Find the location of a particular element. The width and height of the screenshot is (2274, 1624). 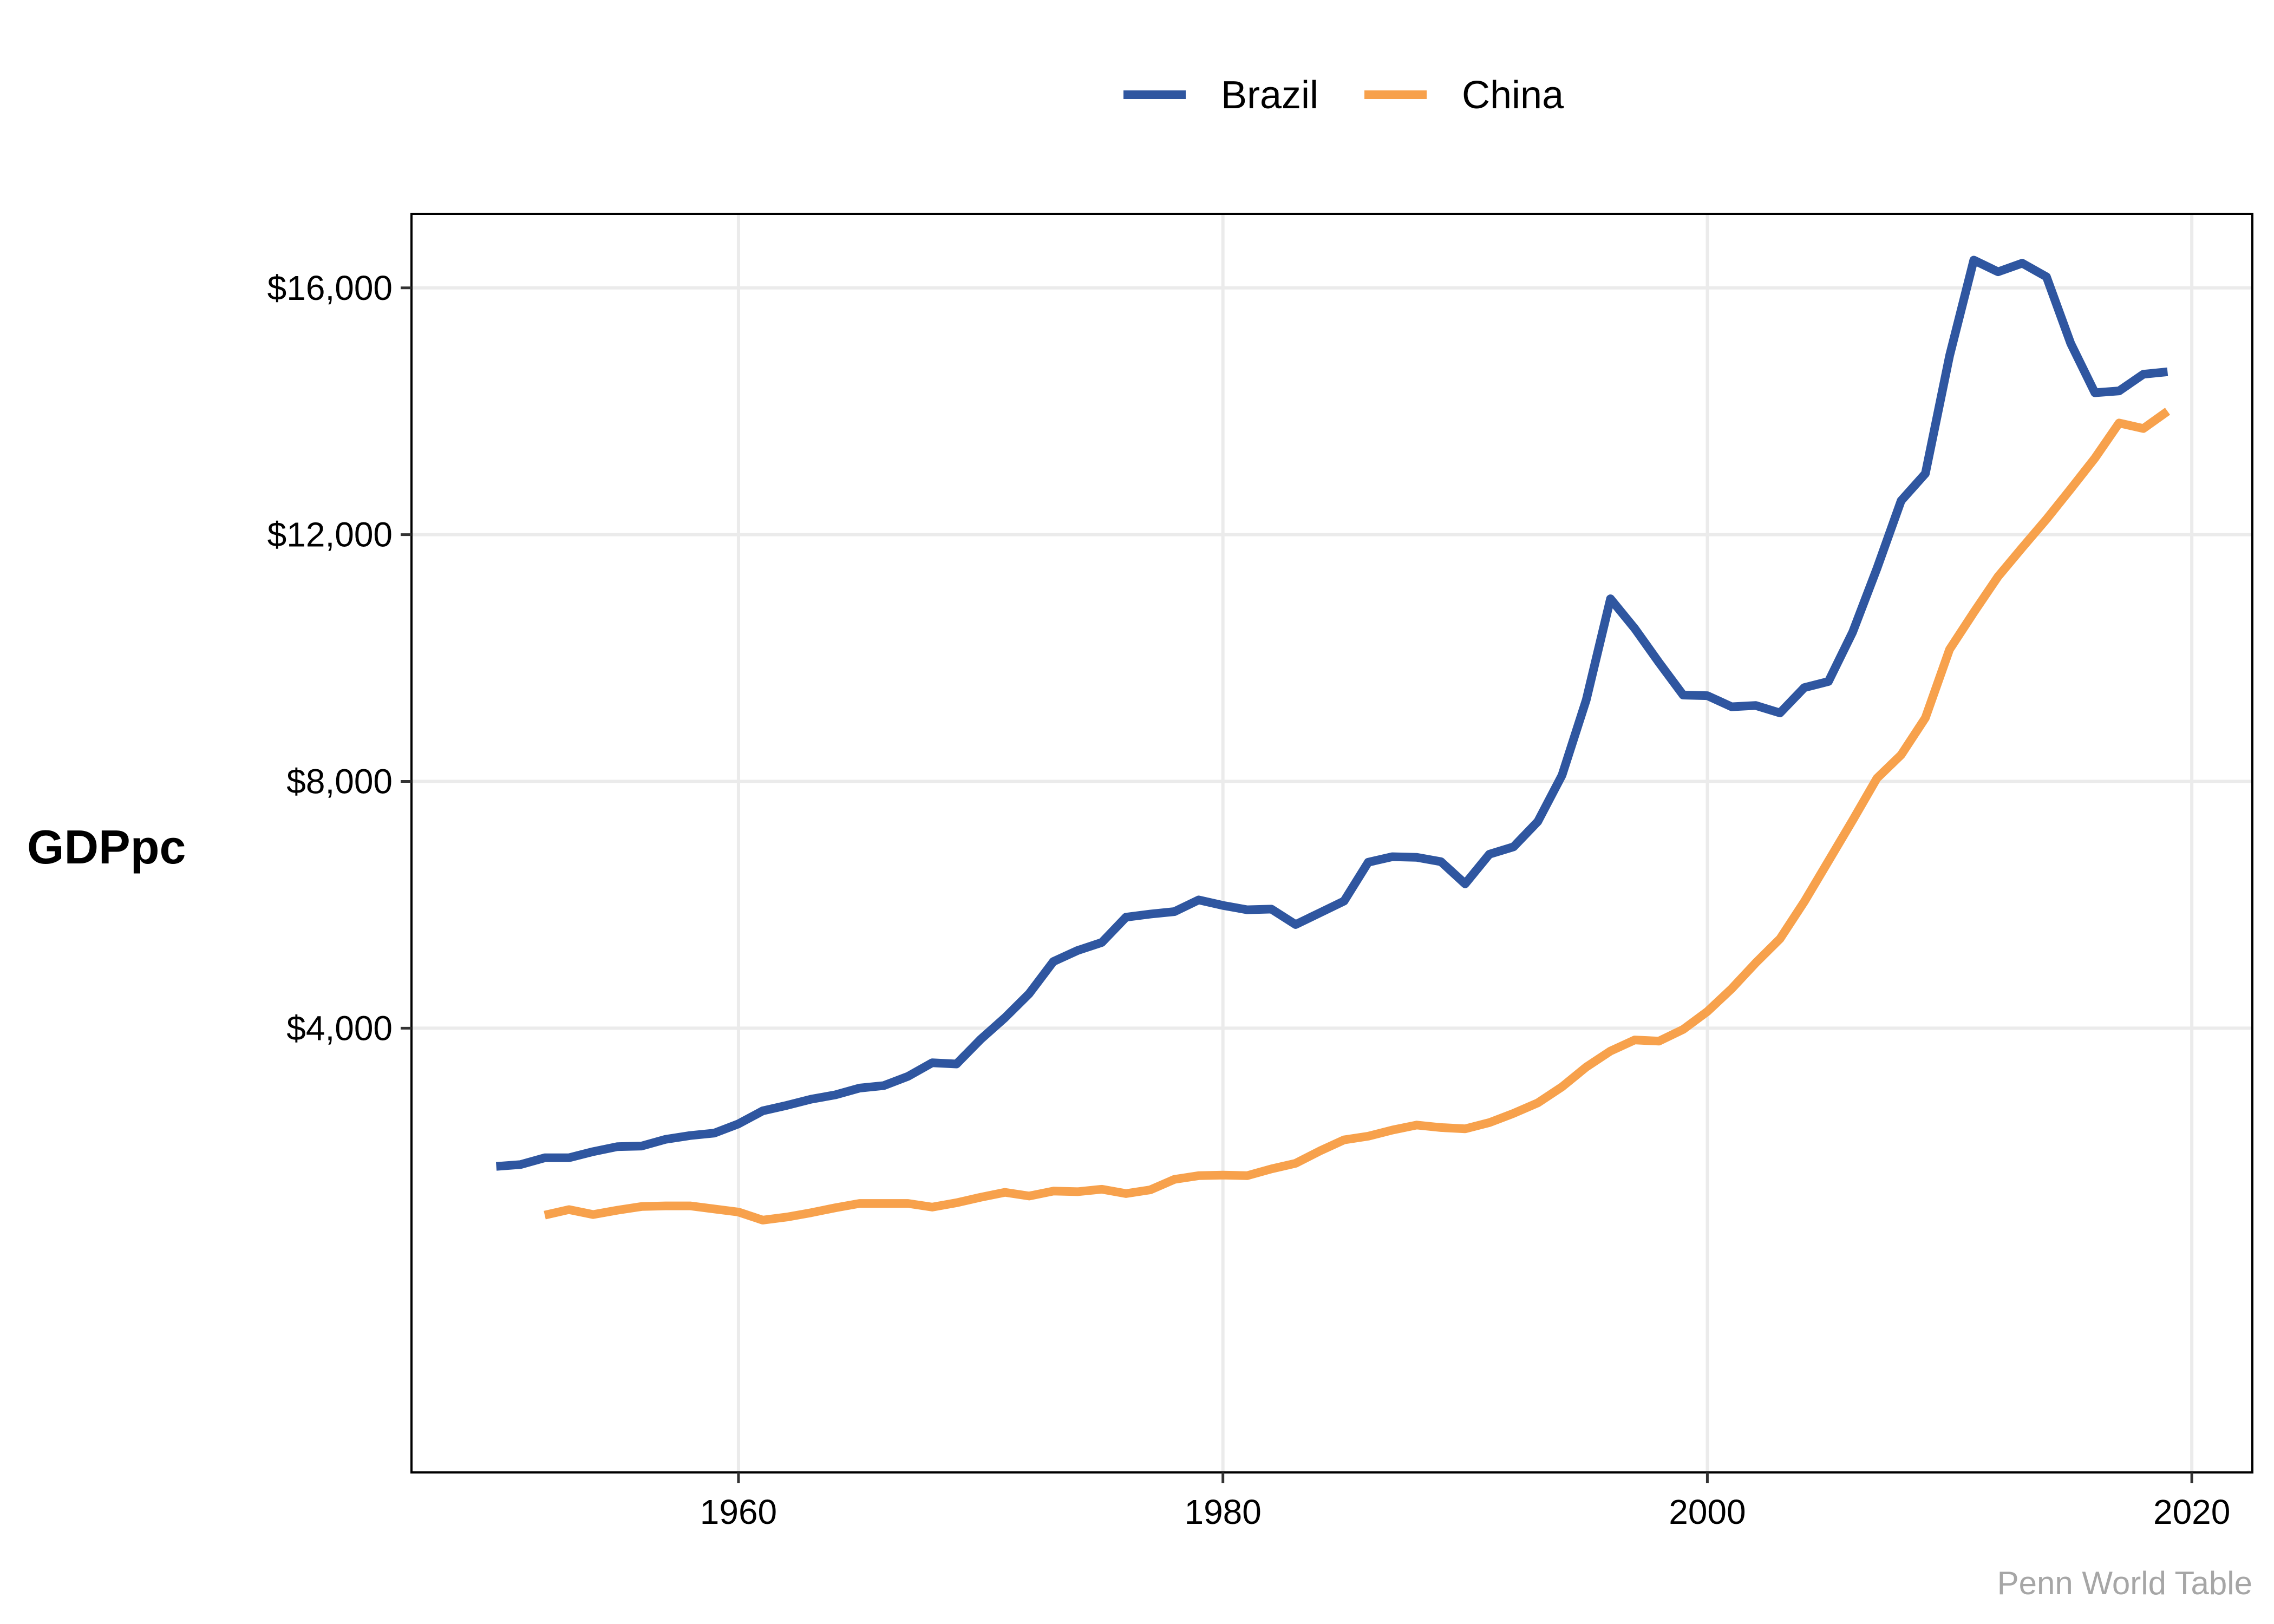

x-tick-label: 2020 is located at coordinates (2192, 1512).